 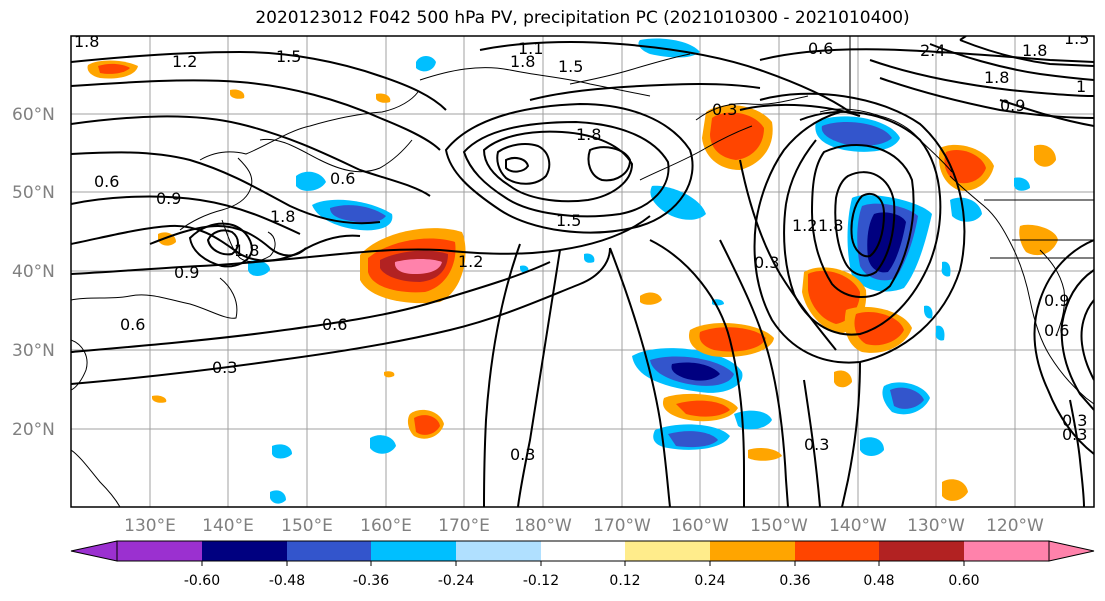 What do you see at coordinates (33, 115) in the screenshot?
I see `latitude-label: 60°N` at bounding box center [33, 115].